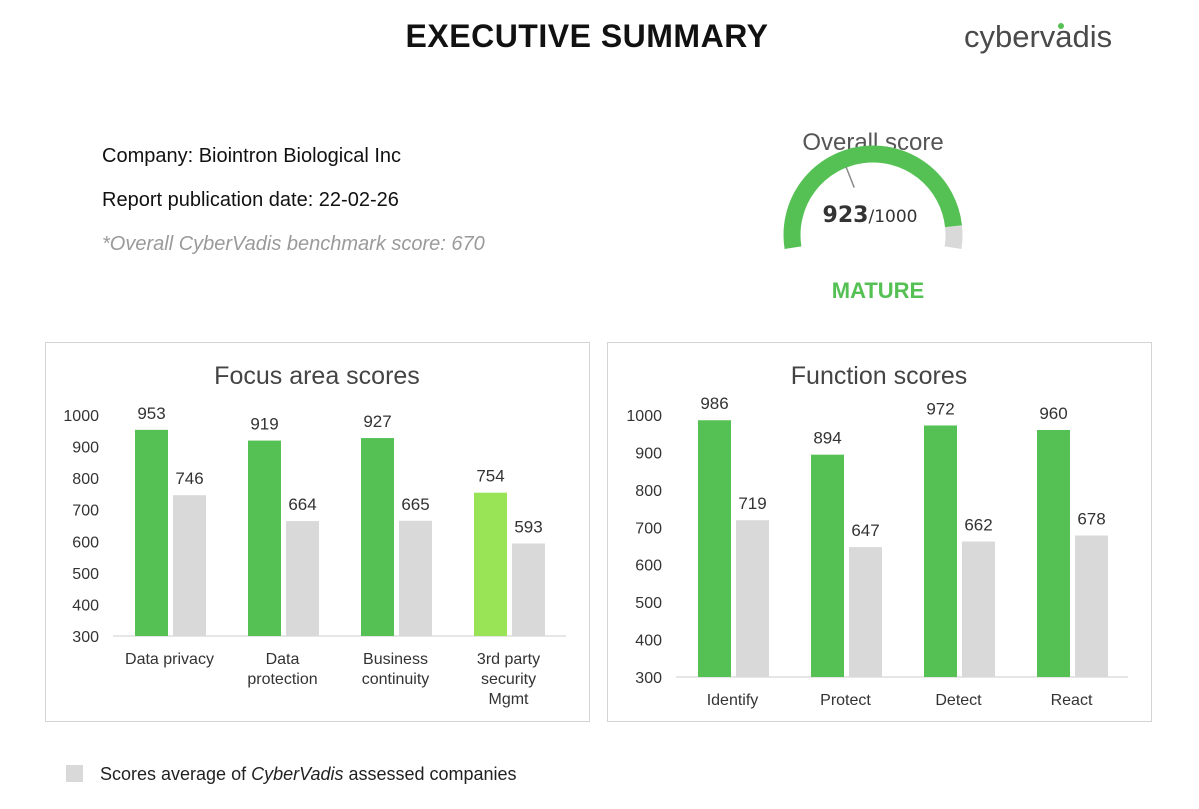  Describe the element at coordinates (396, 679) in the screenshot. I see `x-tick-label: continuity` at that location.